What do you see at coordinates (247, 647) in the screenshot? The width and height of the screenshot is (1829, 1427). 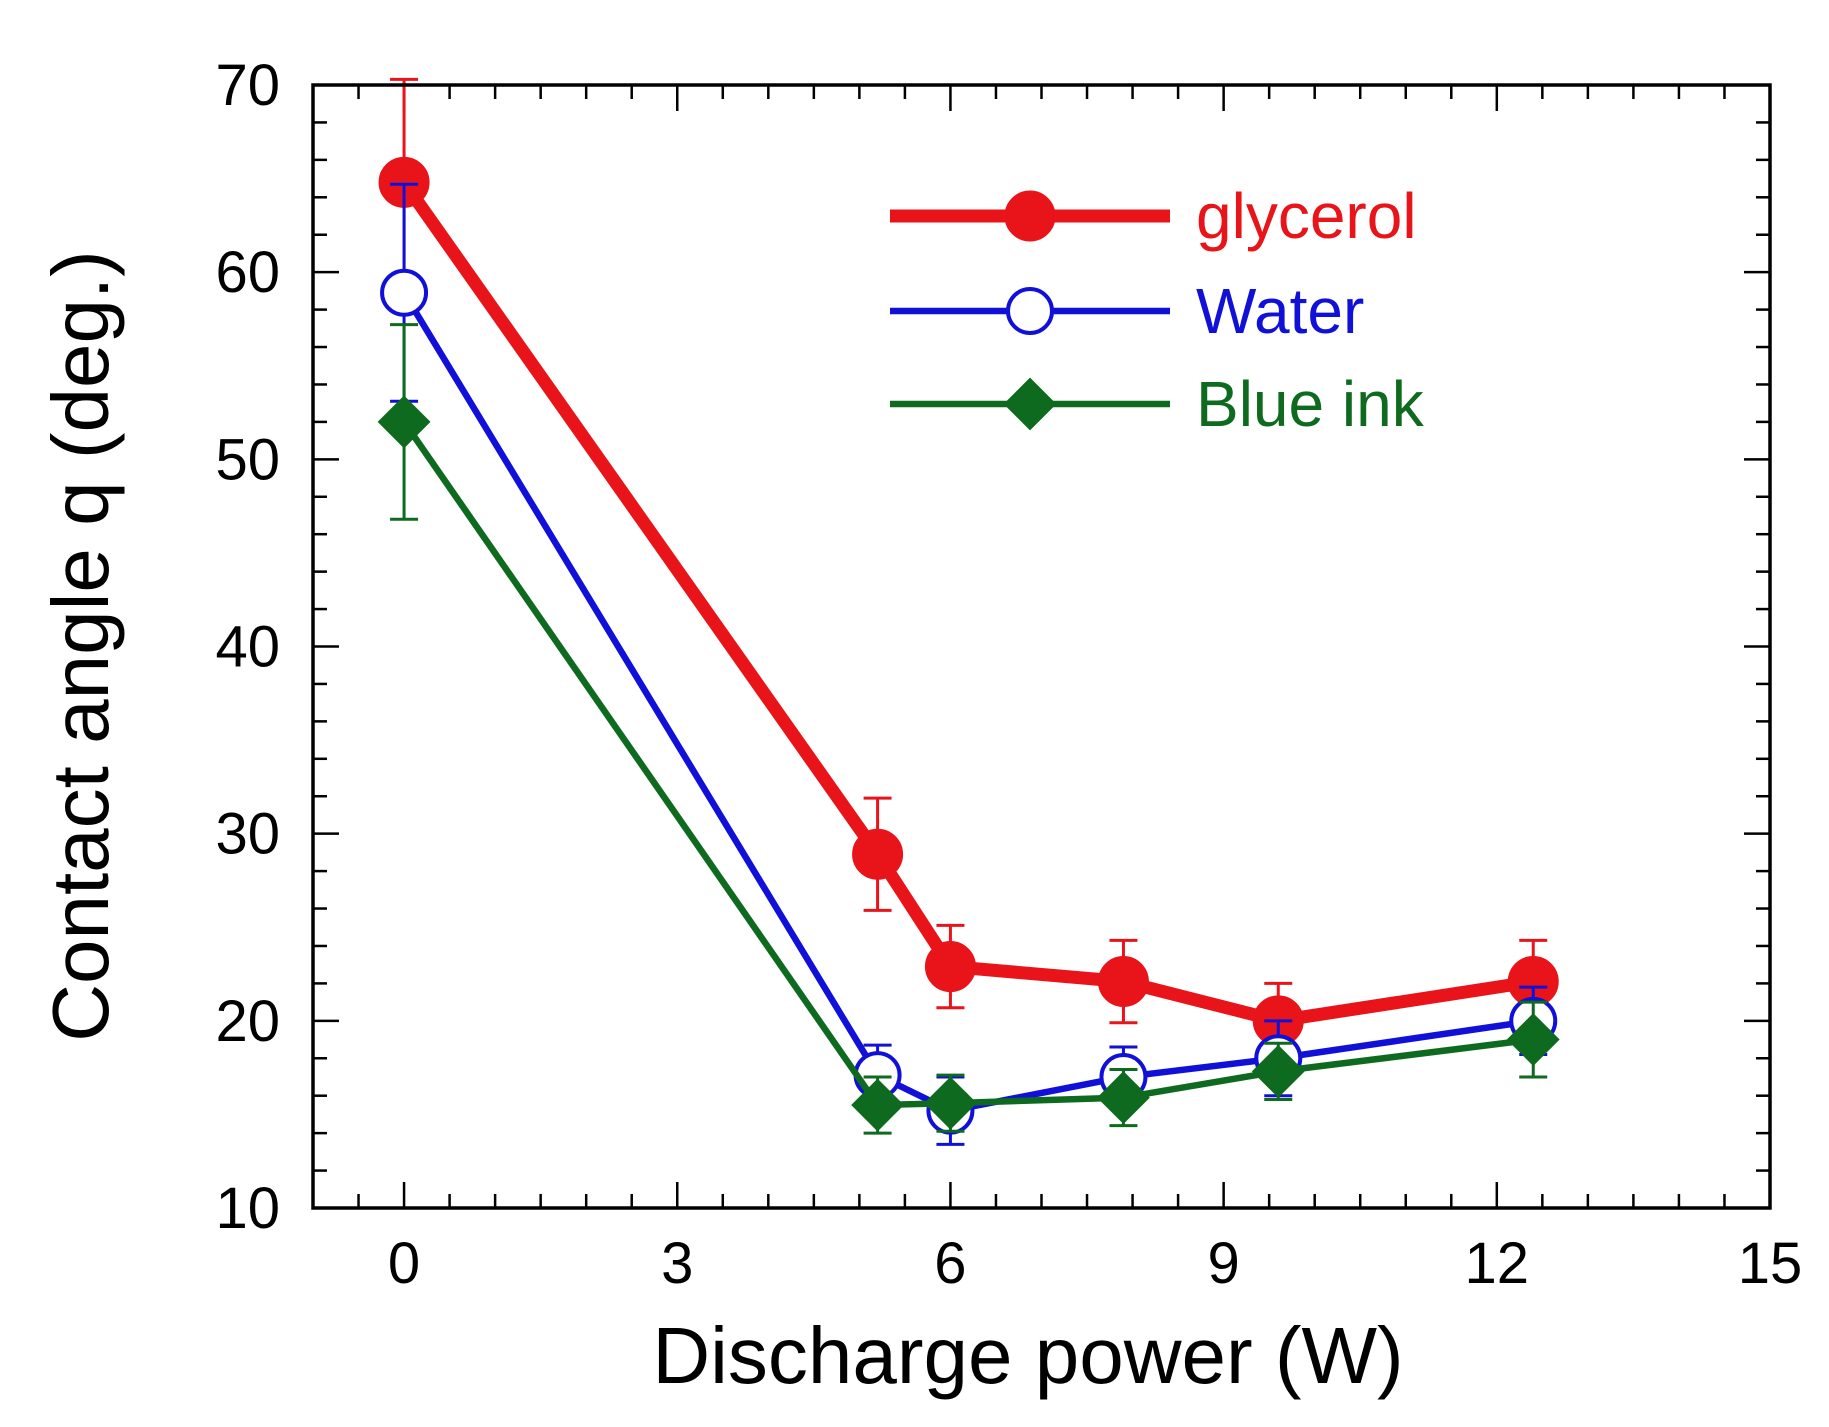 I see `y-tick-label: 40` at bounding box center [247, 647].